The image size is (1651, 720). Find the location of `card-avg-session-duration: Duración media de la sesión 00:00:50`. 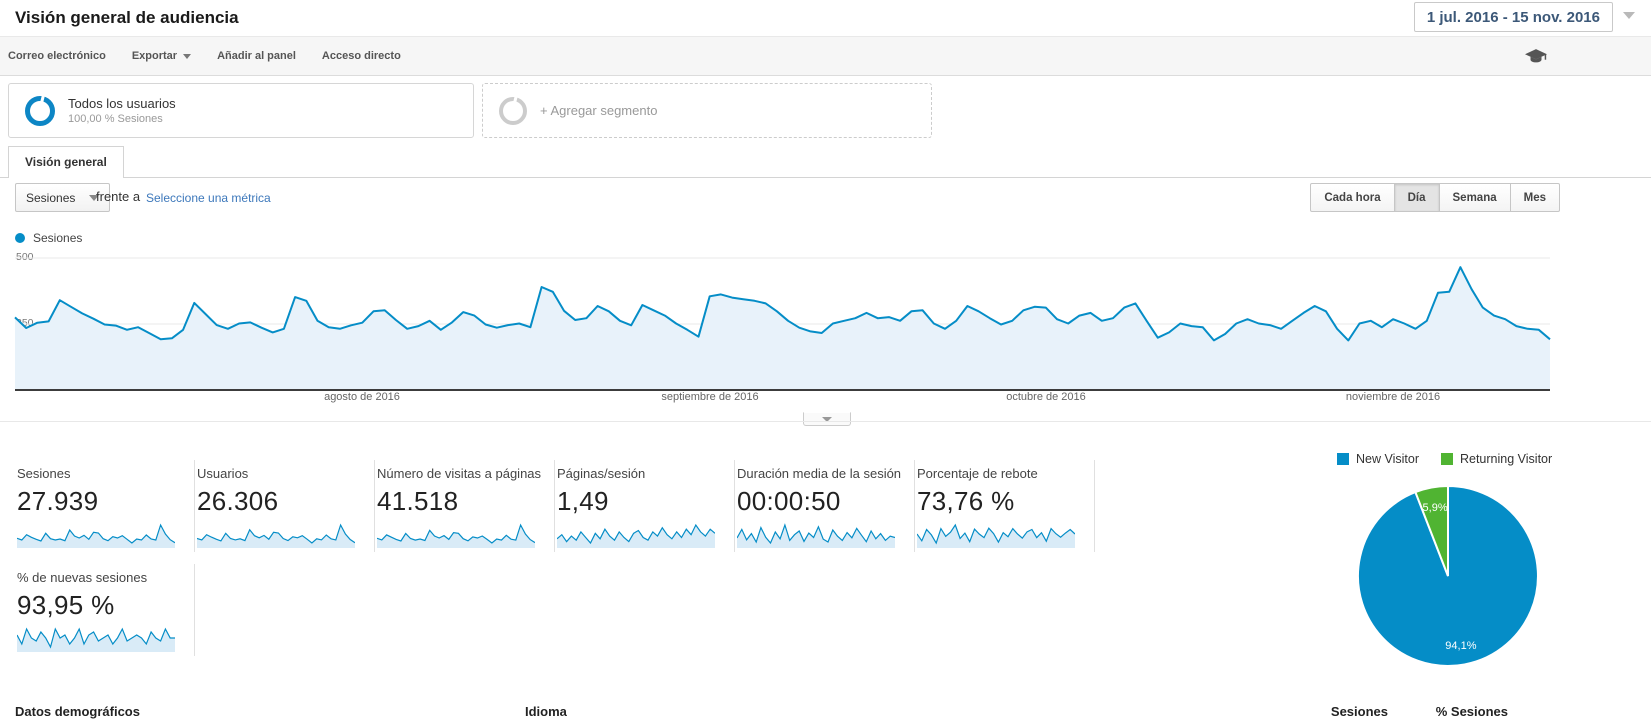

card-avg-session-duration: Duración media de la sesión 00:00:50 is located at coordinates (825, 506).